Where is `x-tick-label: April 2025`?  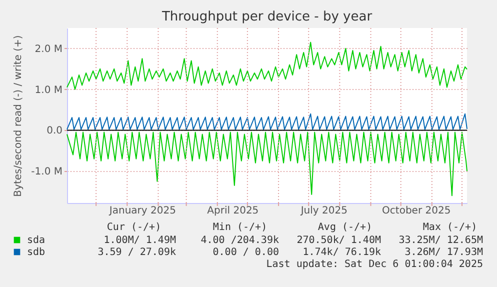 x-tick-label: April 2025 is located at coordinates (233, 211).